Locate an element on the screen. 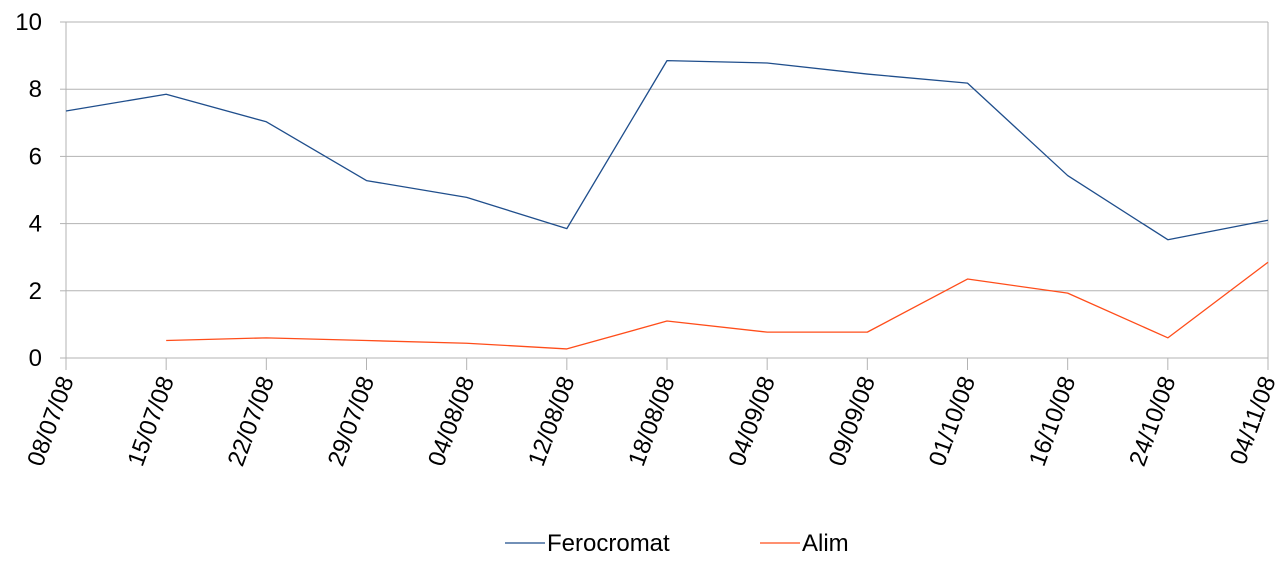 The width and height of the screenshot is (1285, 568). y-tick-label: 2 is located at coordinates (35, 291).